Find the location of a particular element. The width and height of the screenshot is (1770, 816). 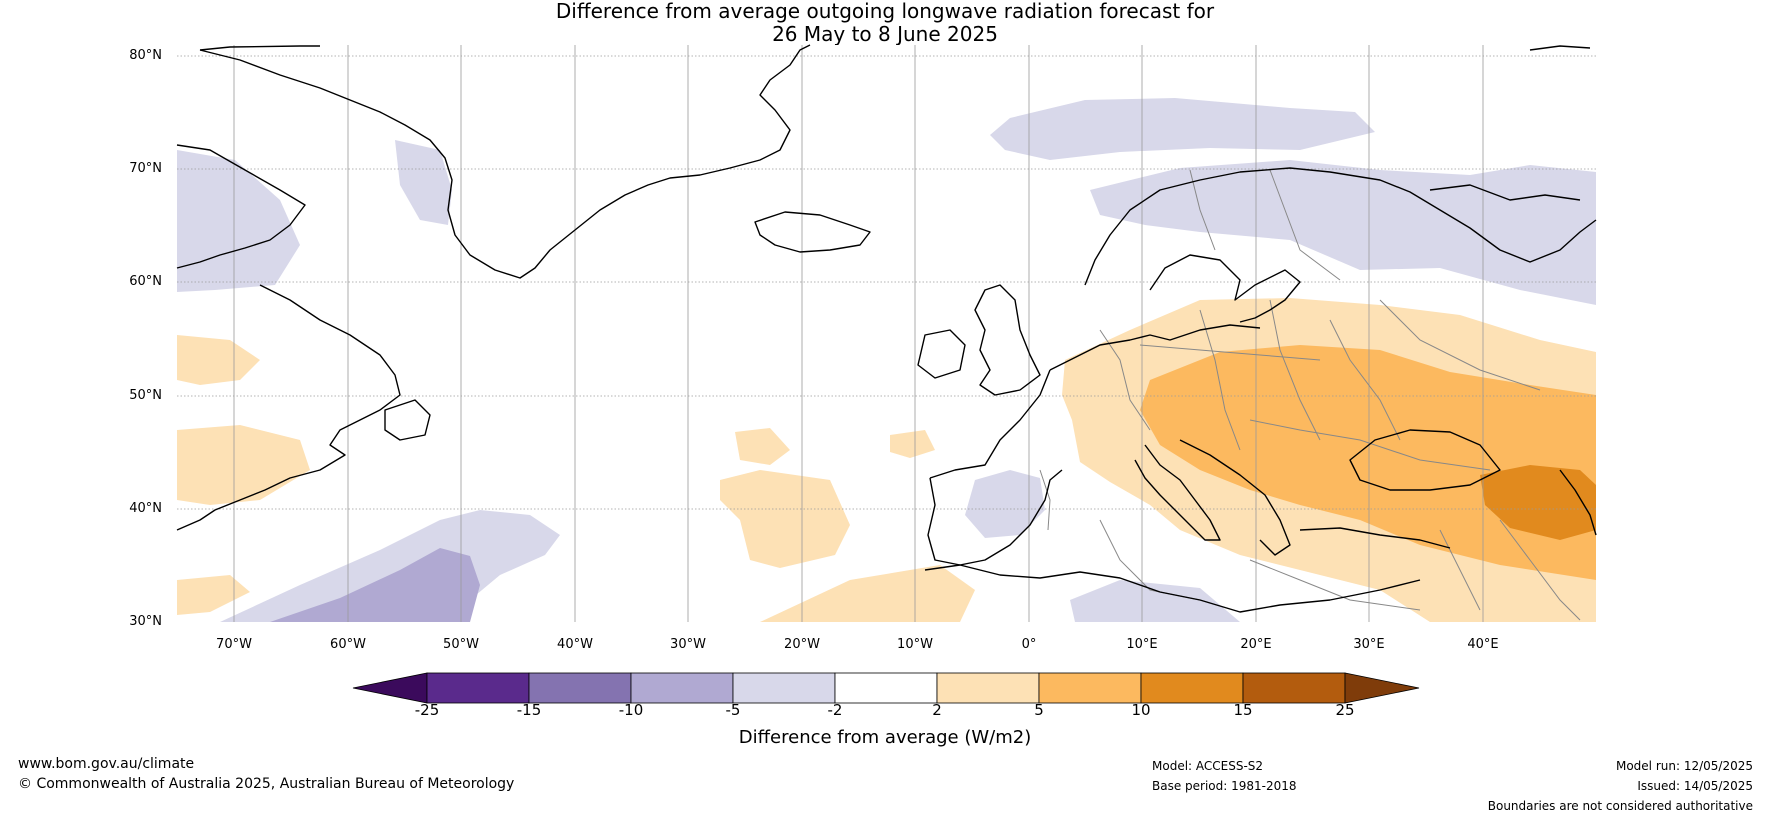

colorbar-tick: 25 is located at coordinates (1345, 710).